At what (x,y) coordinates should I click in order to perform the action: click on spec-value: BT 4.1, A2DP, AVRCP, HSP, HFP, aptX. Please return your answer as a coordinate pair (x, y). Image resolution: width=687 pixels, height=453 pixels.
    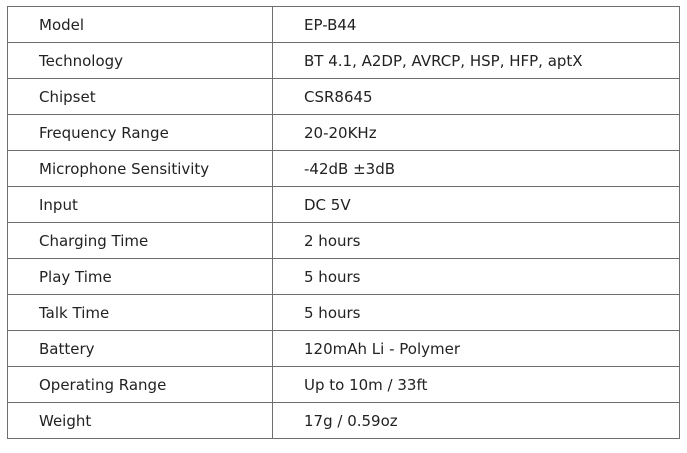
    Looking at the image, I should click on (476, 60).